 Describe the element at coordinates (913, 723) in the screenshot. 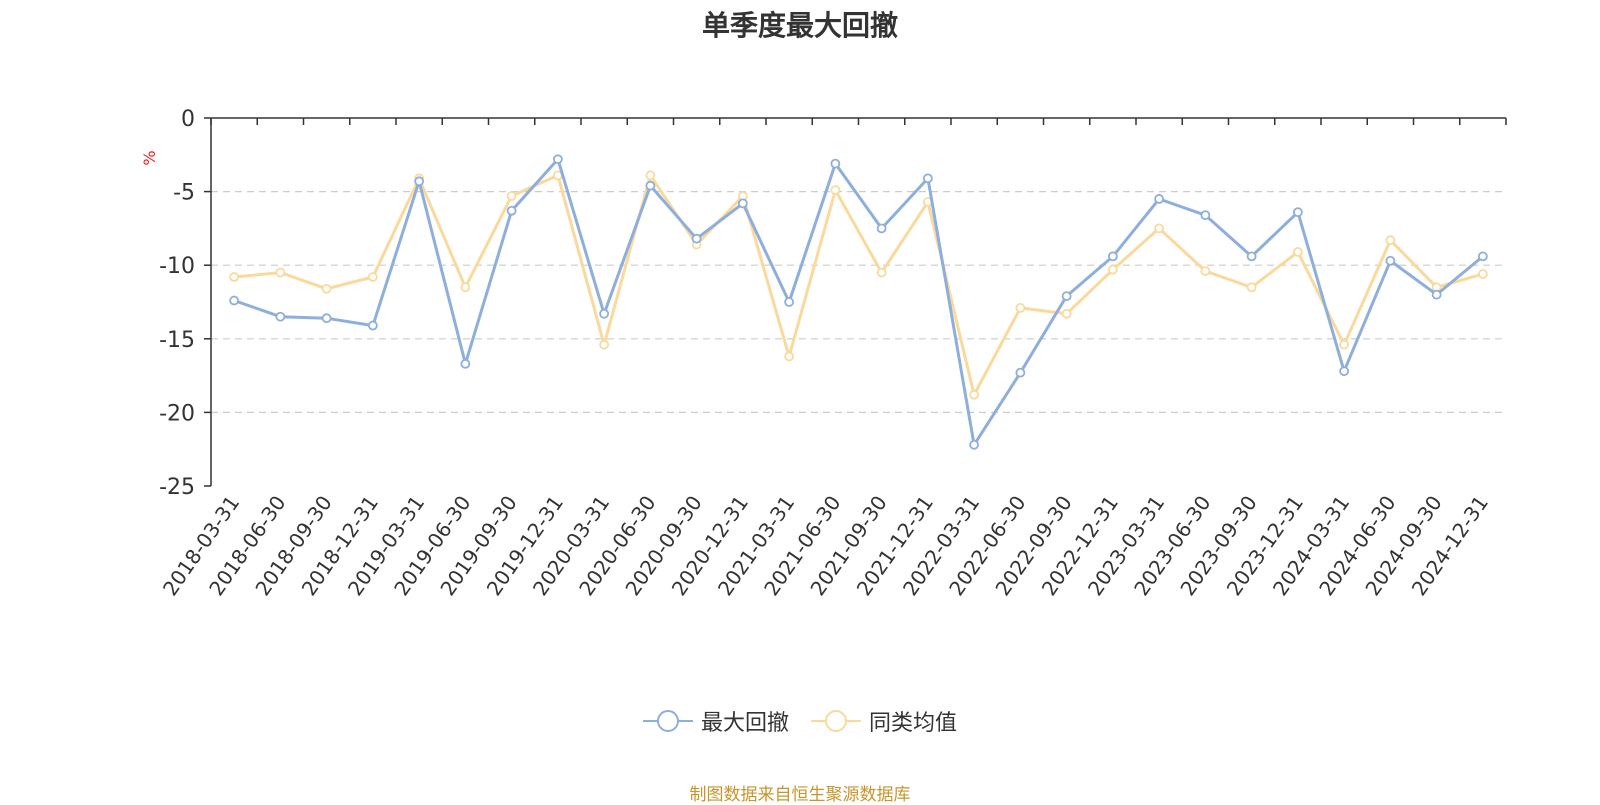

I see `legend-label: 同类均值` at that location.